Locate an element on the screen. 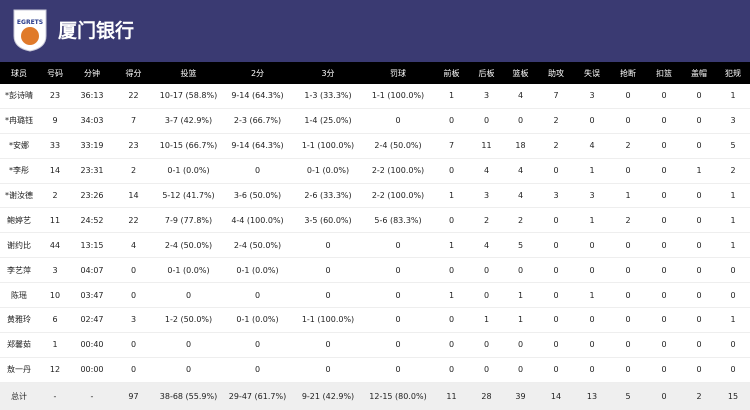  cell: 7 is located at coordinates (451, 146).